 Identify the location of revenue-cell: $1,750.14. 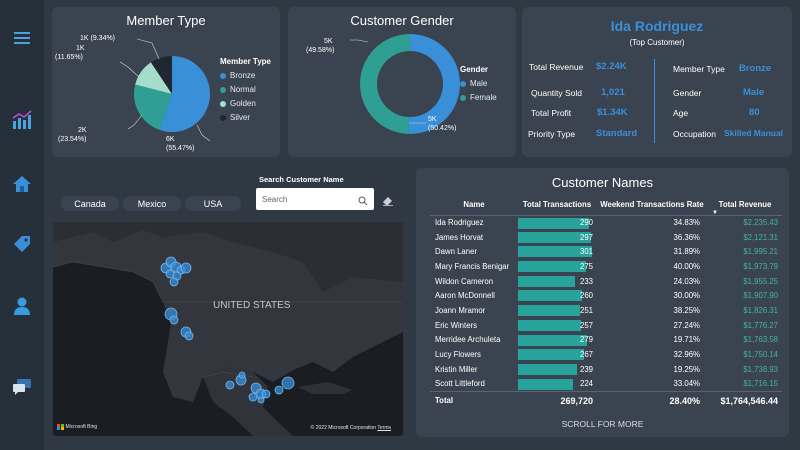
(760, 355).